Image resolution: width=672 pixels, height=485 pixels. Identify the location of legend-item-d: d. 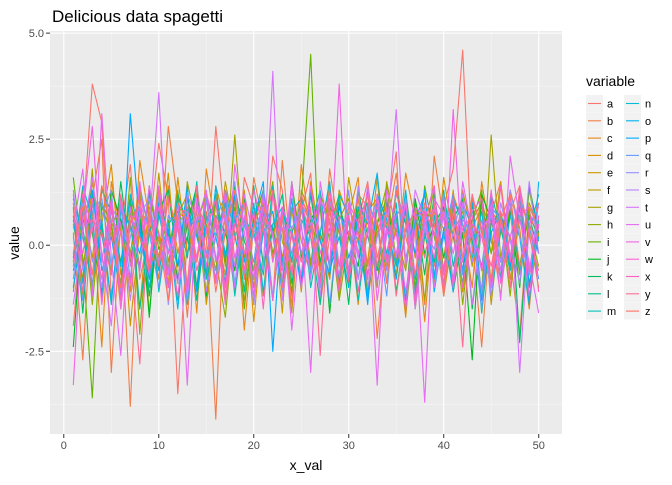
(599, 155).